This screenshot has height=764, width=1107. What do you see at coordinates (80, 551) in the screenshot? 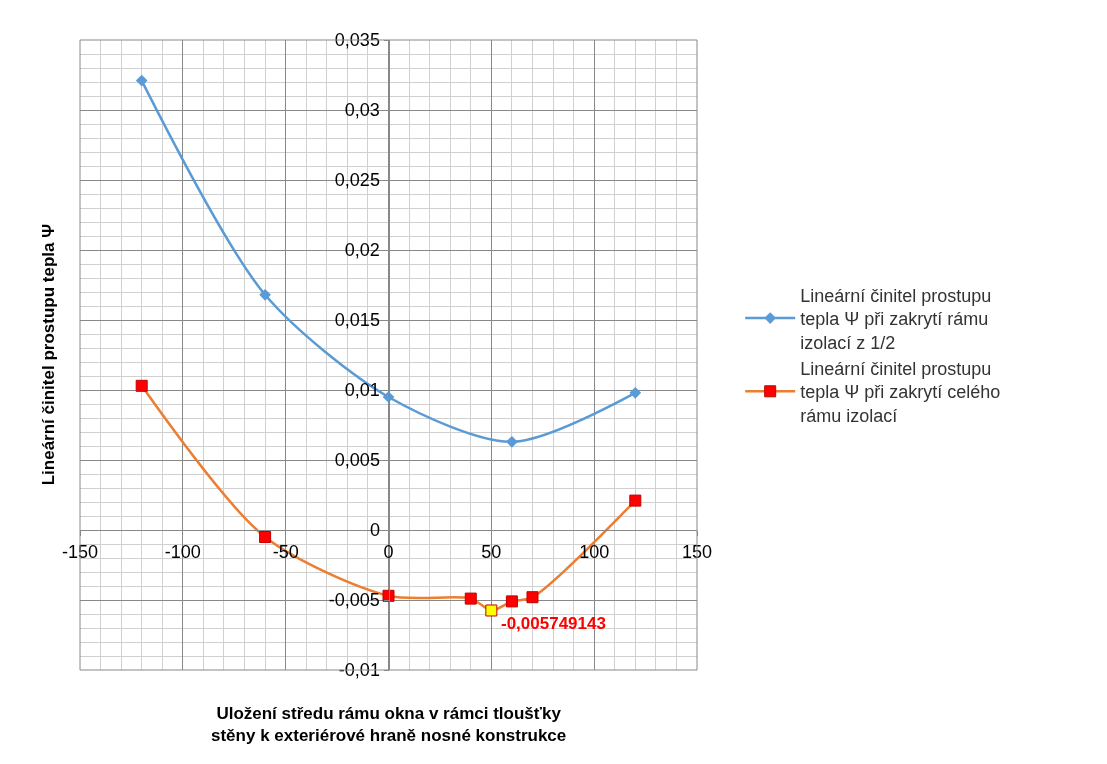
I see `x-tick-label: -150` at bounding box center [80, 551].